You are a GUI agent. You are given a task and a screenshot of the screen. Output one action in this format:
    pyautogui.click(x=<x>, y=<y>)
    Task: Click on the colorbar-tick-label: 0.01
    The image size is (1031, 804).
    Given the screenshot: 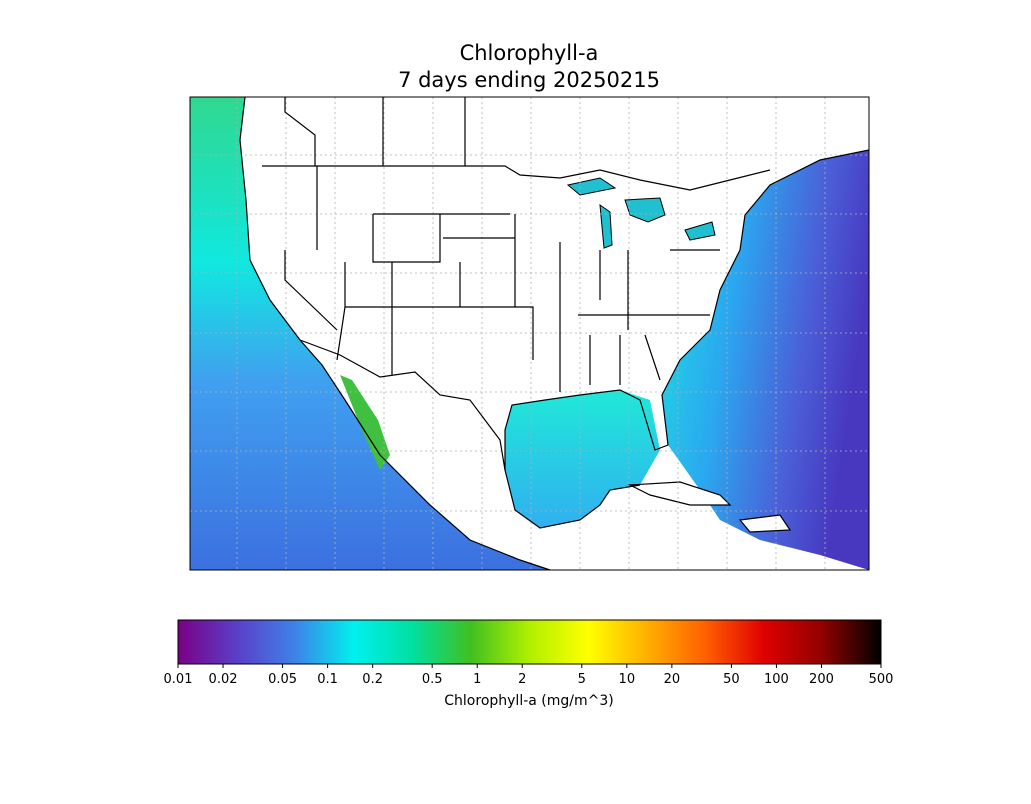 What is the action you would take?
    pyautogui.click(x=178, y=679)
    